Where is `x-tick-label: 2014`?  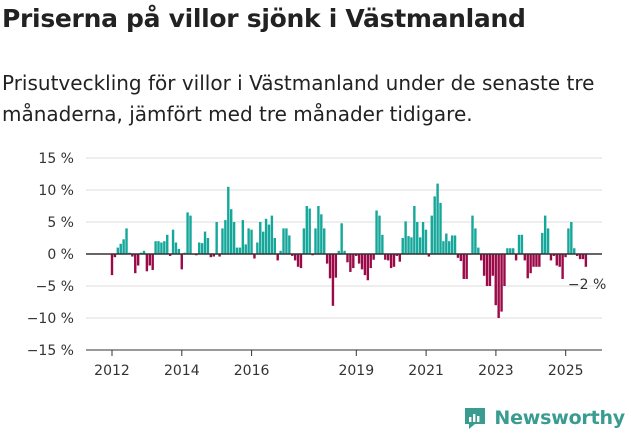
x-tick-label: 2014 is located at coordinates (182, 371).